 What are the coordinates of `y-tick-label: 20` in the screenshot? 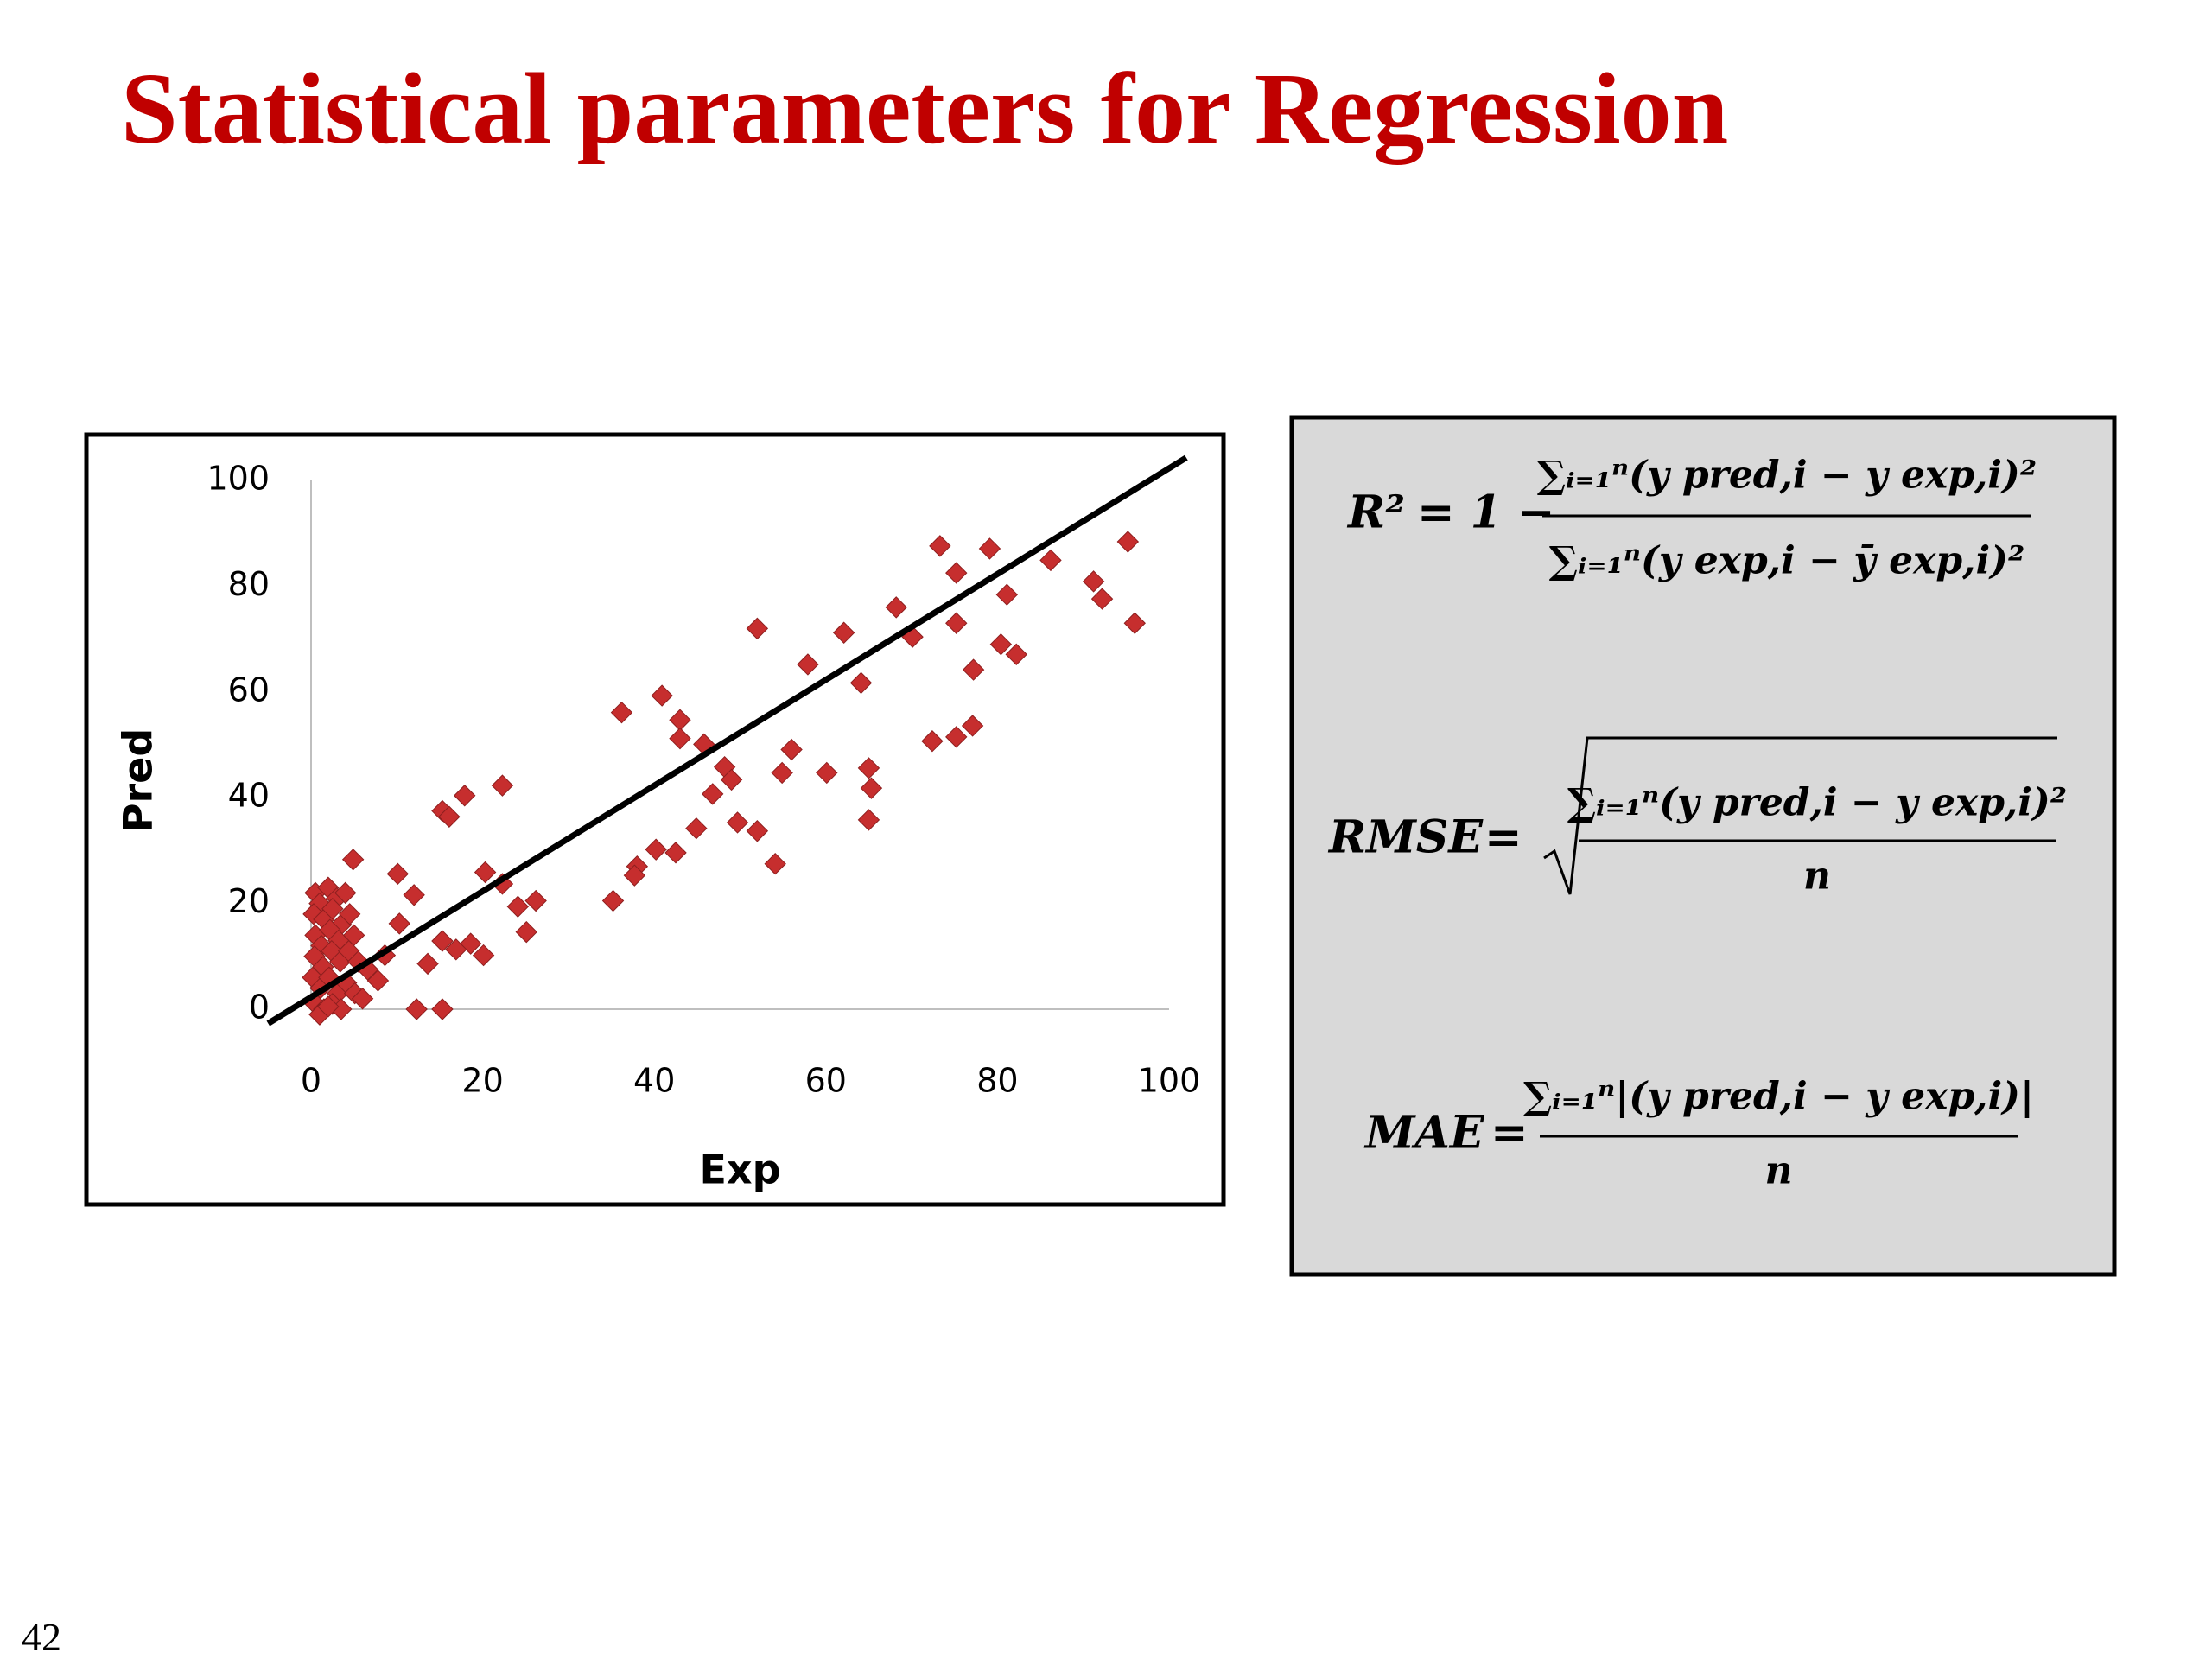 It's located at (249, 901).